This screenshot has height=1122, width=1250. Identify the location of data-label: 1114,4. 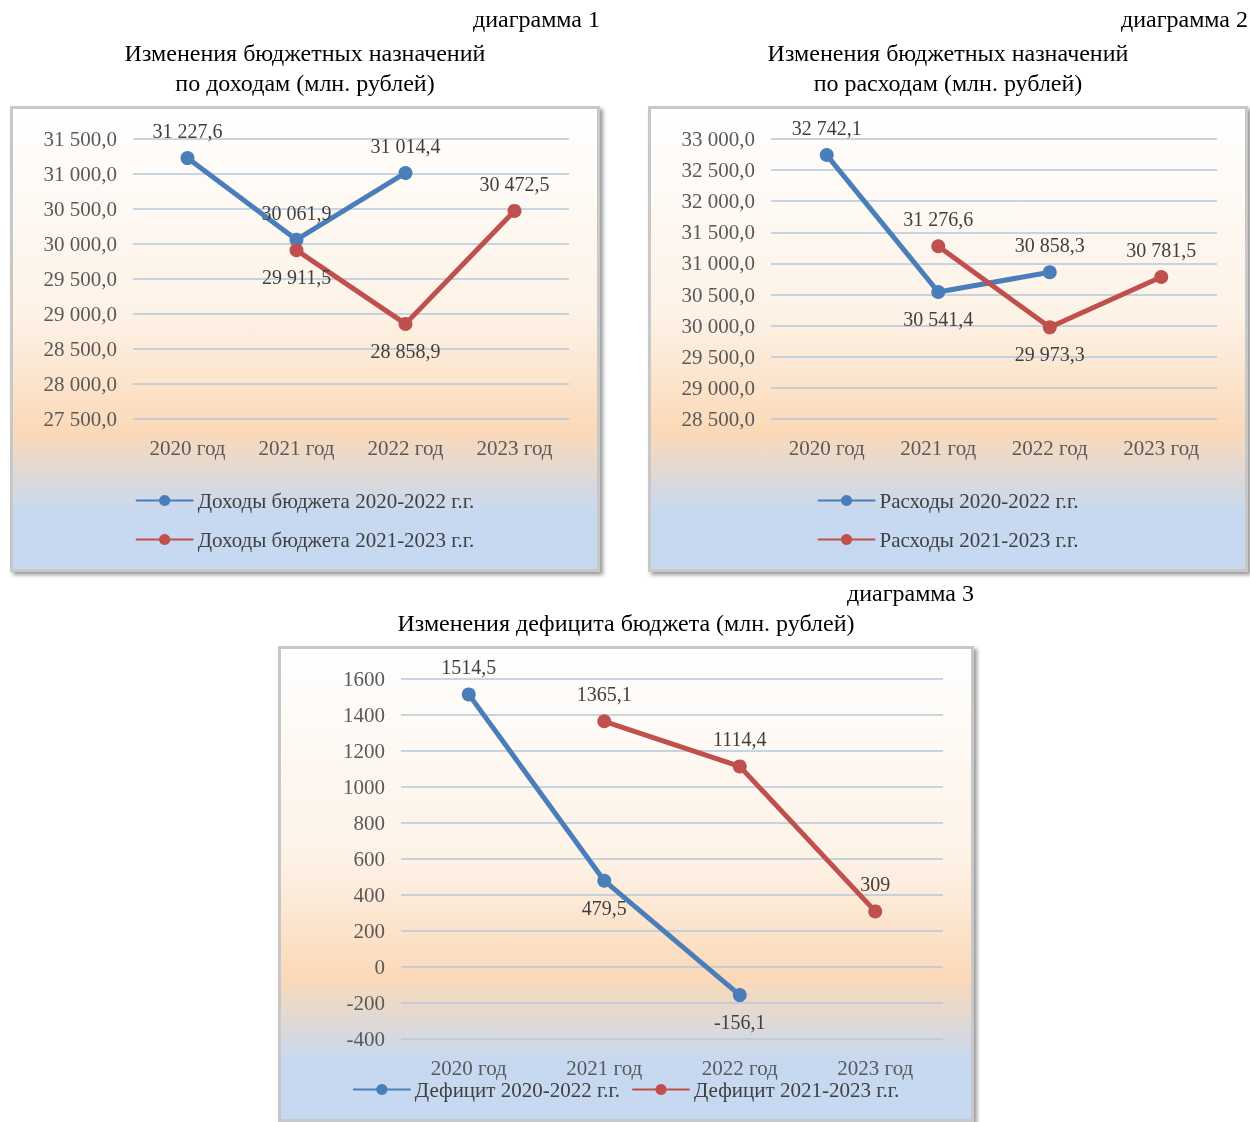
(739, 739).